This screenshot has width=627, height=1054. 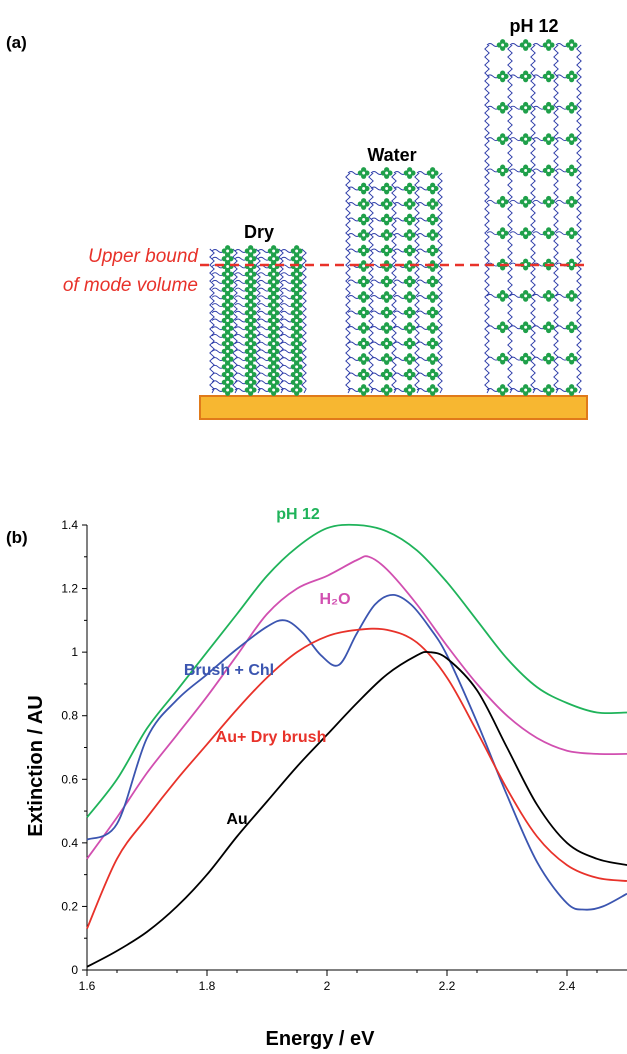 What do you see at coordinates (74, 652) in the screenshot?
I see `y-tick-label: 1` at bounding box center [74, 652].